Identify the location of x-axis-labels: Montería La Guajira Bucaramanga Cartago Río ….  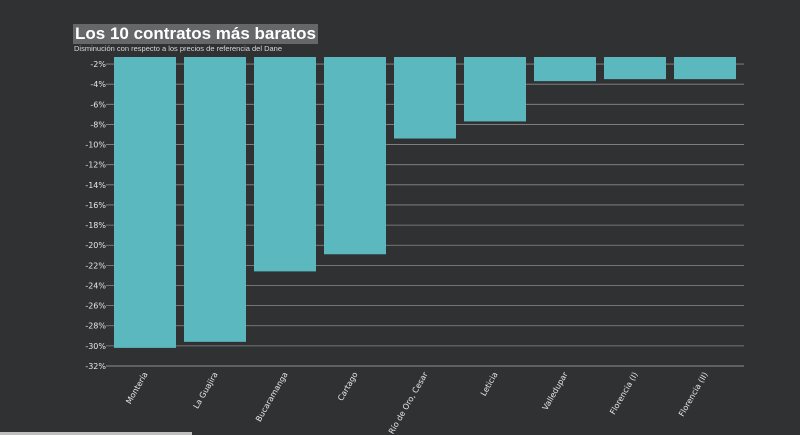
(416, 402).